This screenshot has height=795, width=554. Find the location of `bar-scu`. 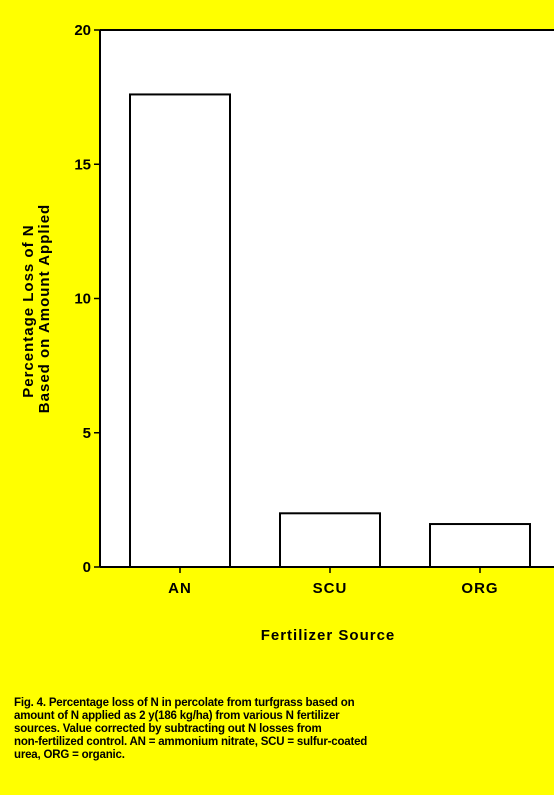

bar-scu is located at coordinates (330, 540).